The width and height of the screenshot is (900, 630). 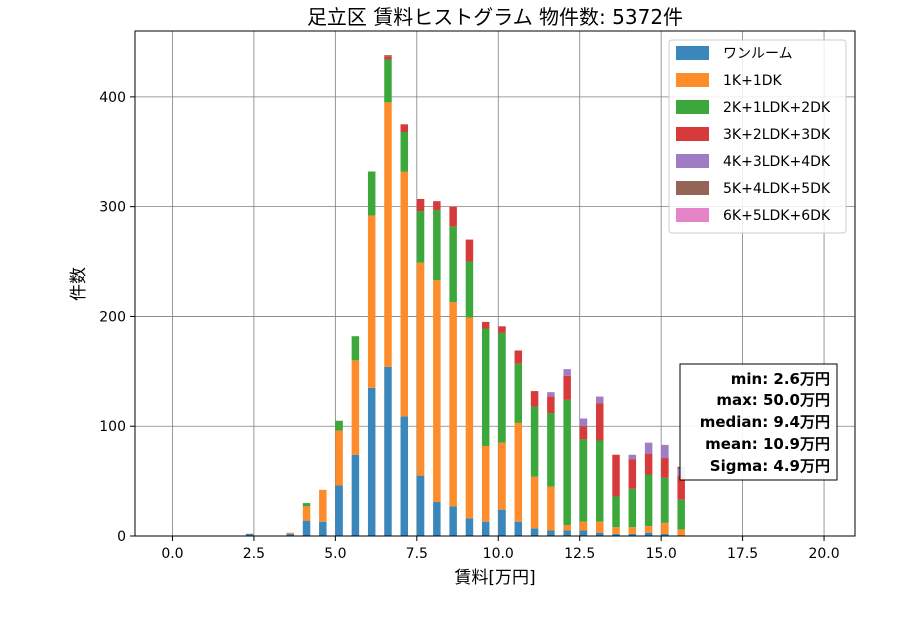 I want to click on x-tick-label: 10.0, so click(x=498, y=554).